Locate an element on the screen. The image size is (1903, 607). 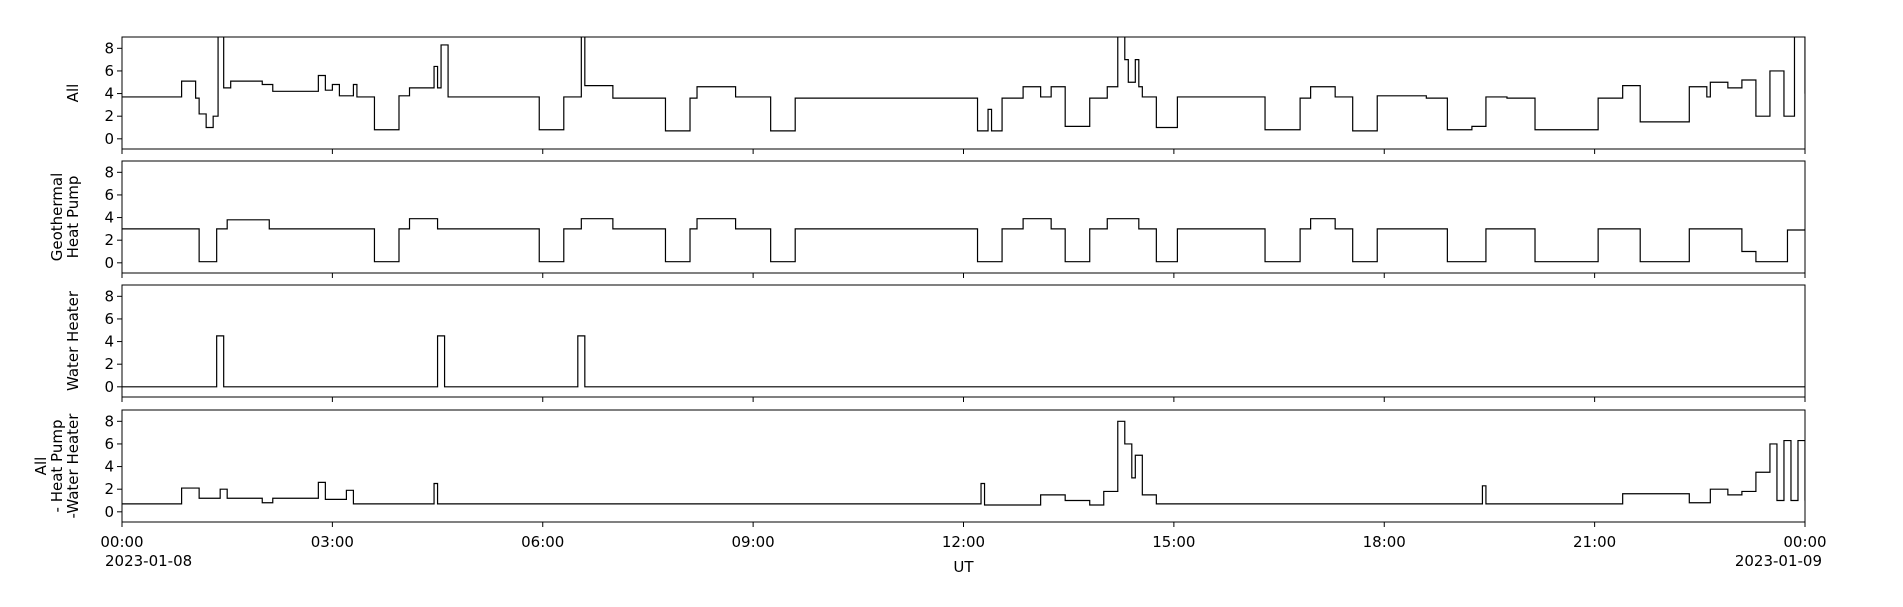
x-sublabel: 2023-01-09 is located at coordinates (1778, 561).